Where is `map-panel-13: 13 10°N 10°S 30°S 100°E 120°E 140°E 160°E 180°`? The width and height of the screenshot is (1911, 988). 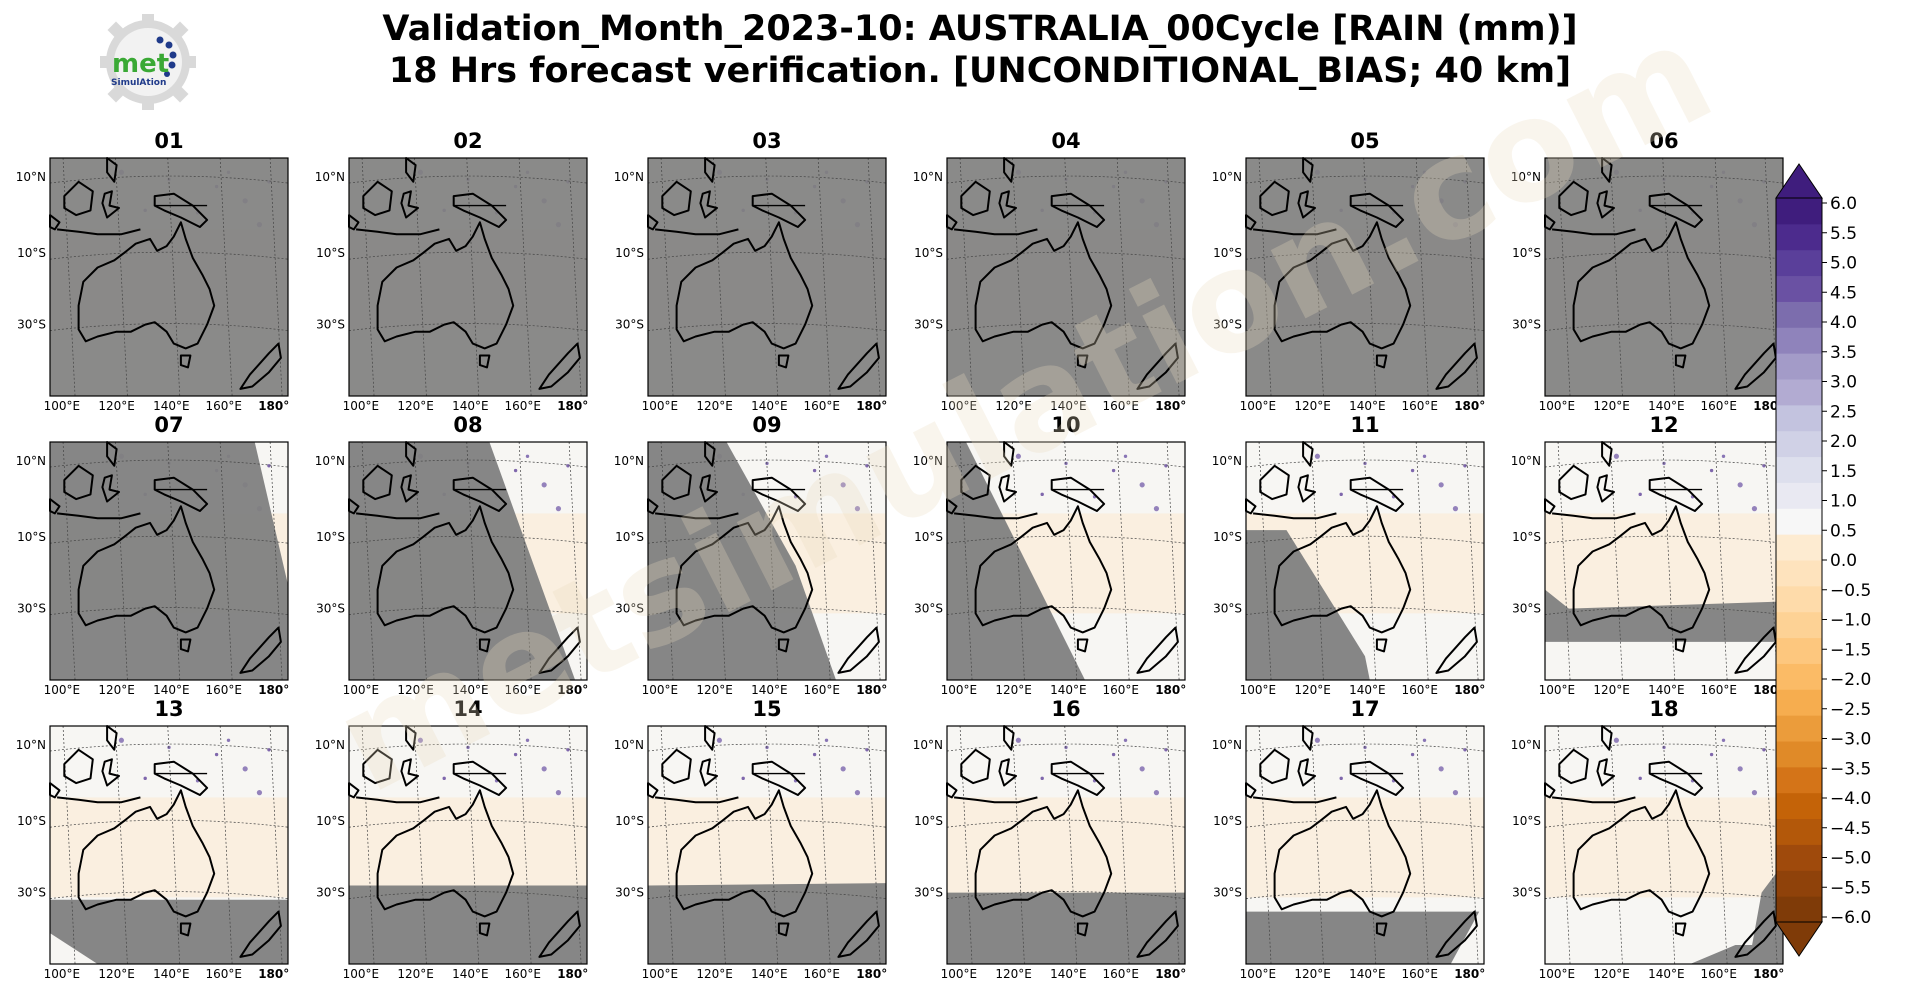 map-panel-13: 13 10°N 10°S 30°S 100°E 120°E 140°E 160°E 180° is located at coordinates (153, 839).